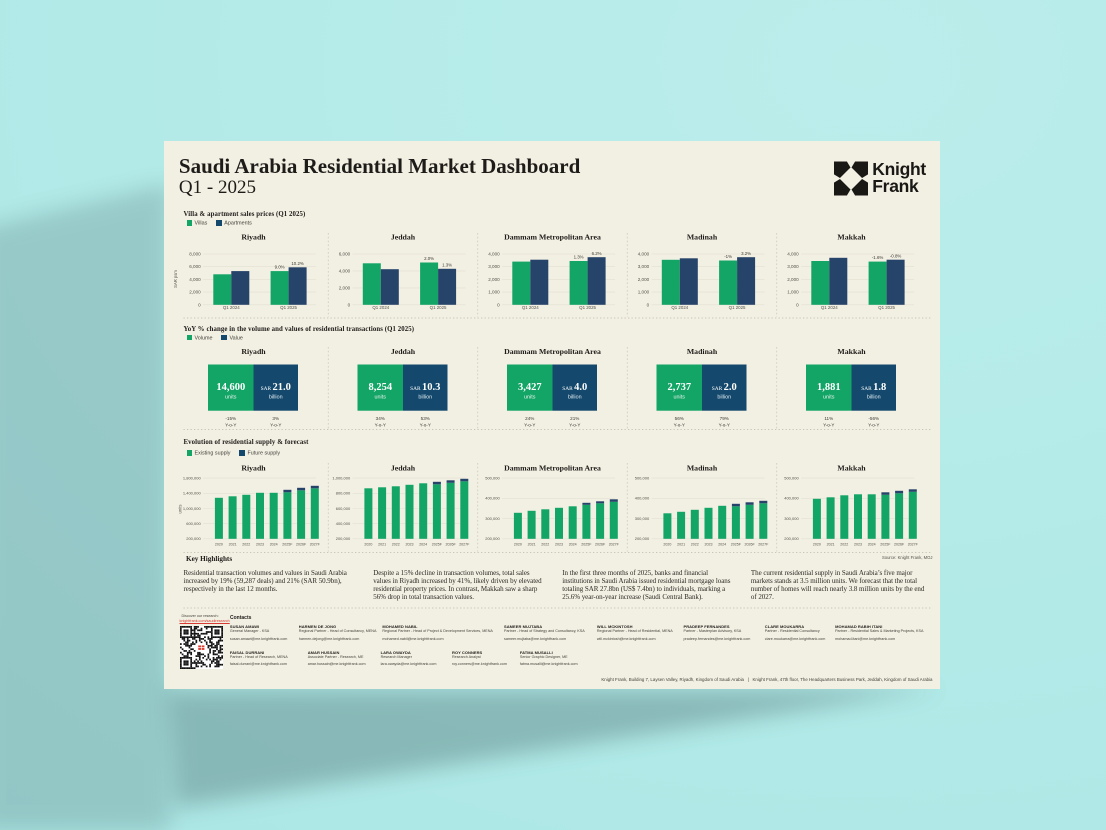 This screenshot has width=1106, height=830. Describe the element at coordinates (574, 387) in the screenshot. I see `svg-text: SAR 4.0` at that location.